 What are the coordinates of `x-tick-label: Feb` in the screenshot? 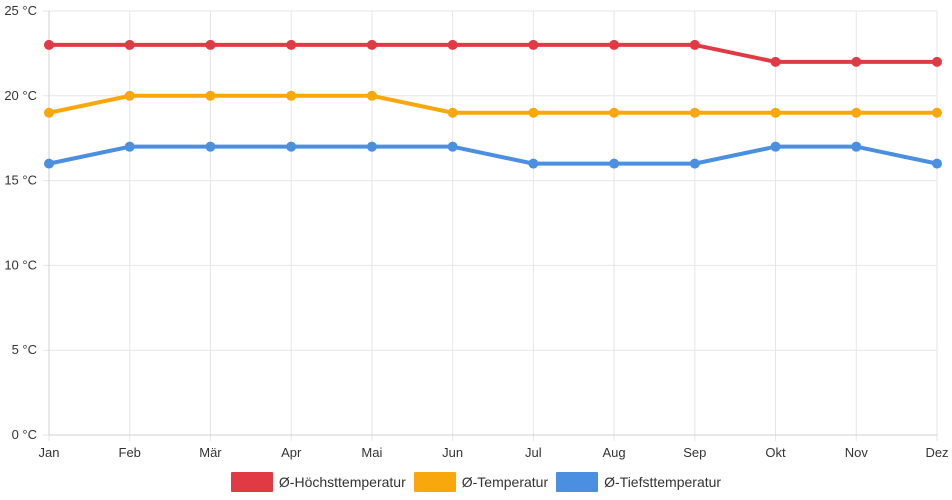 It's located at (130, 452).